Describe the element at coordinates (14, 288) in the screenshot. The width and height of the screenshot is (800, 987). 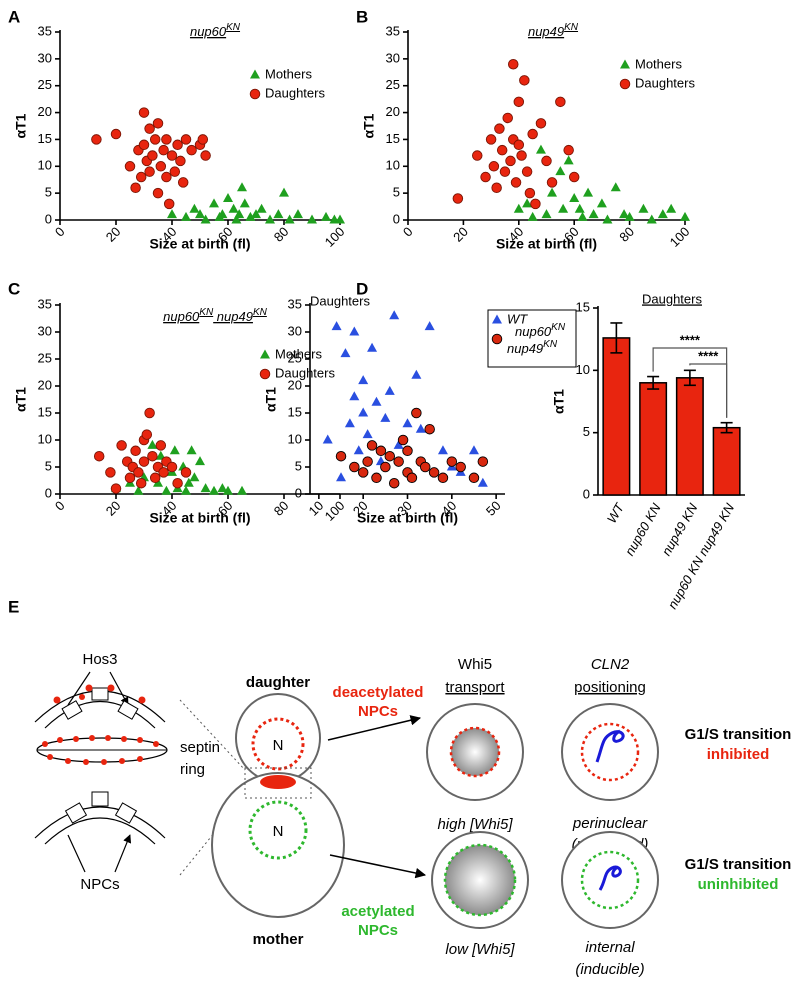
I see `panel-label: C` at that location.